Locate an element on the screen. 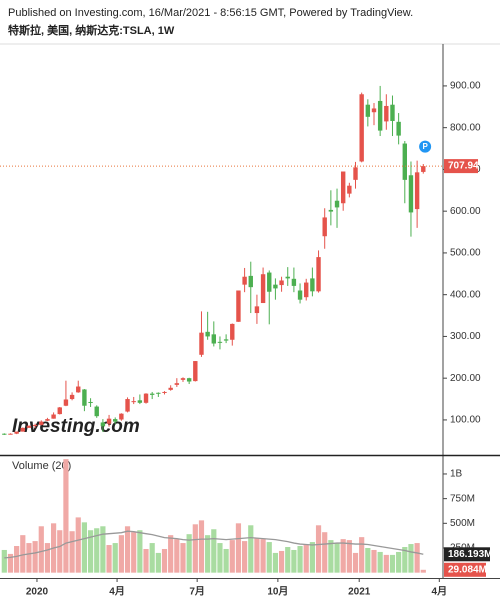 This screenshot has height=604, width=500. y-tick-label: 750M is located at coordinates (462, 498).